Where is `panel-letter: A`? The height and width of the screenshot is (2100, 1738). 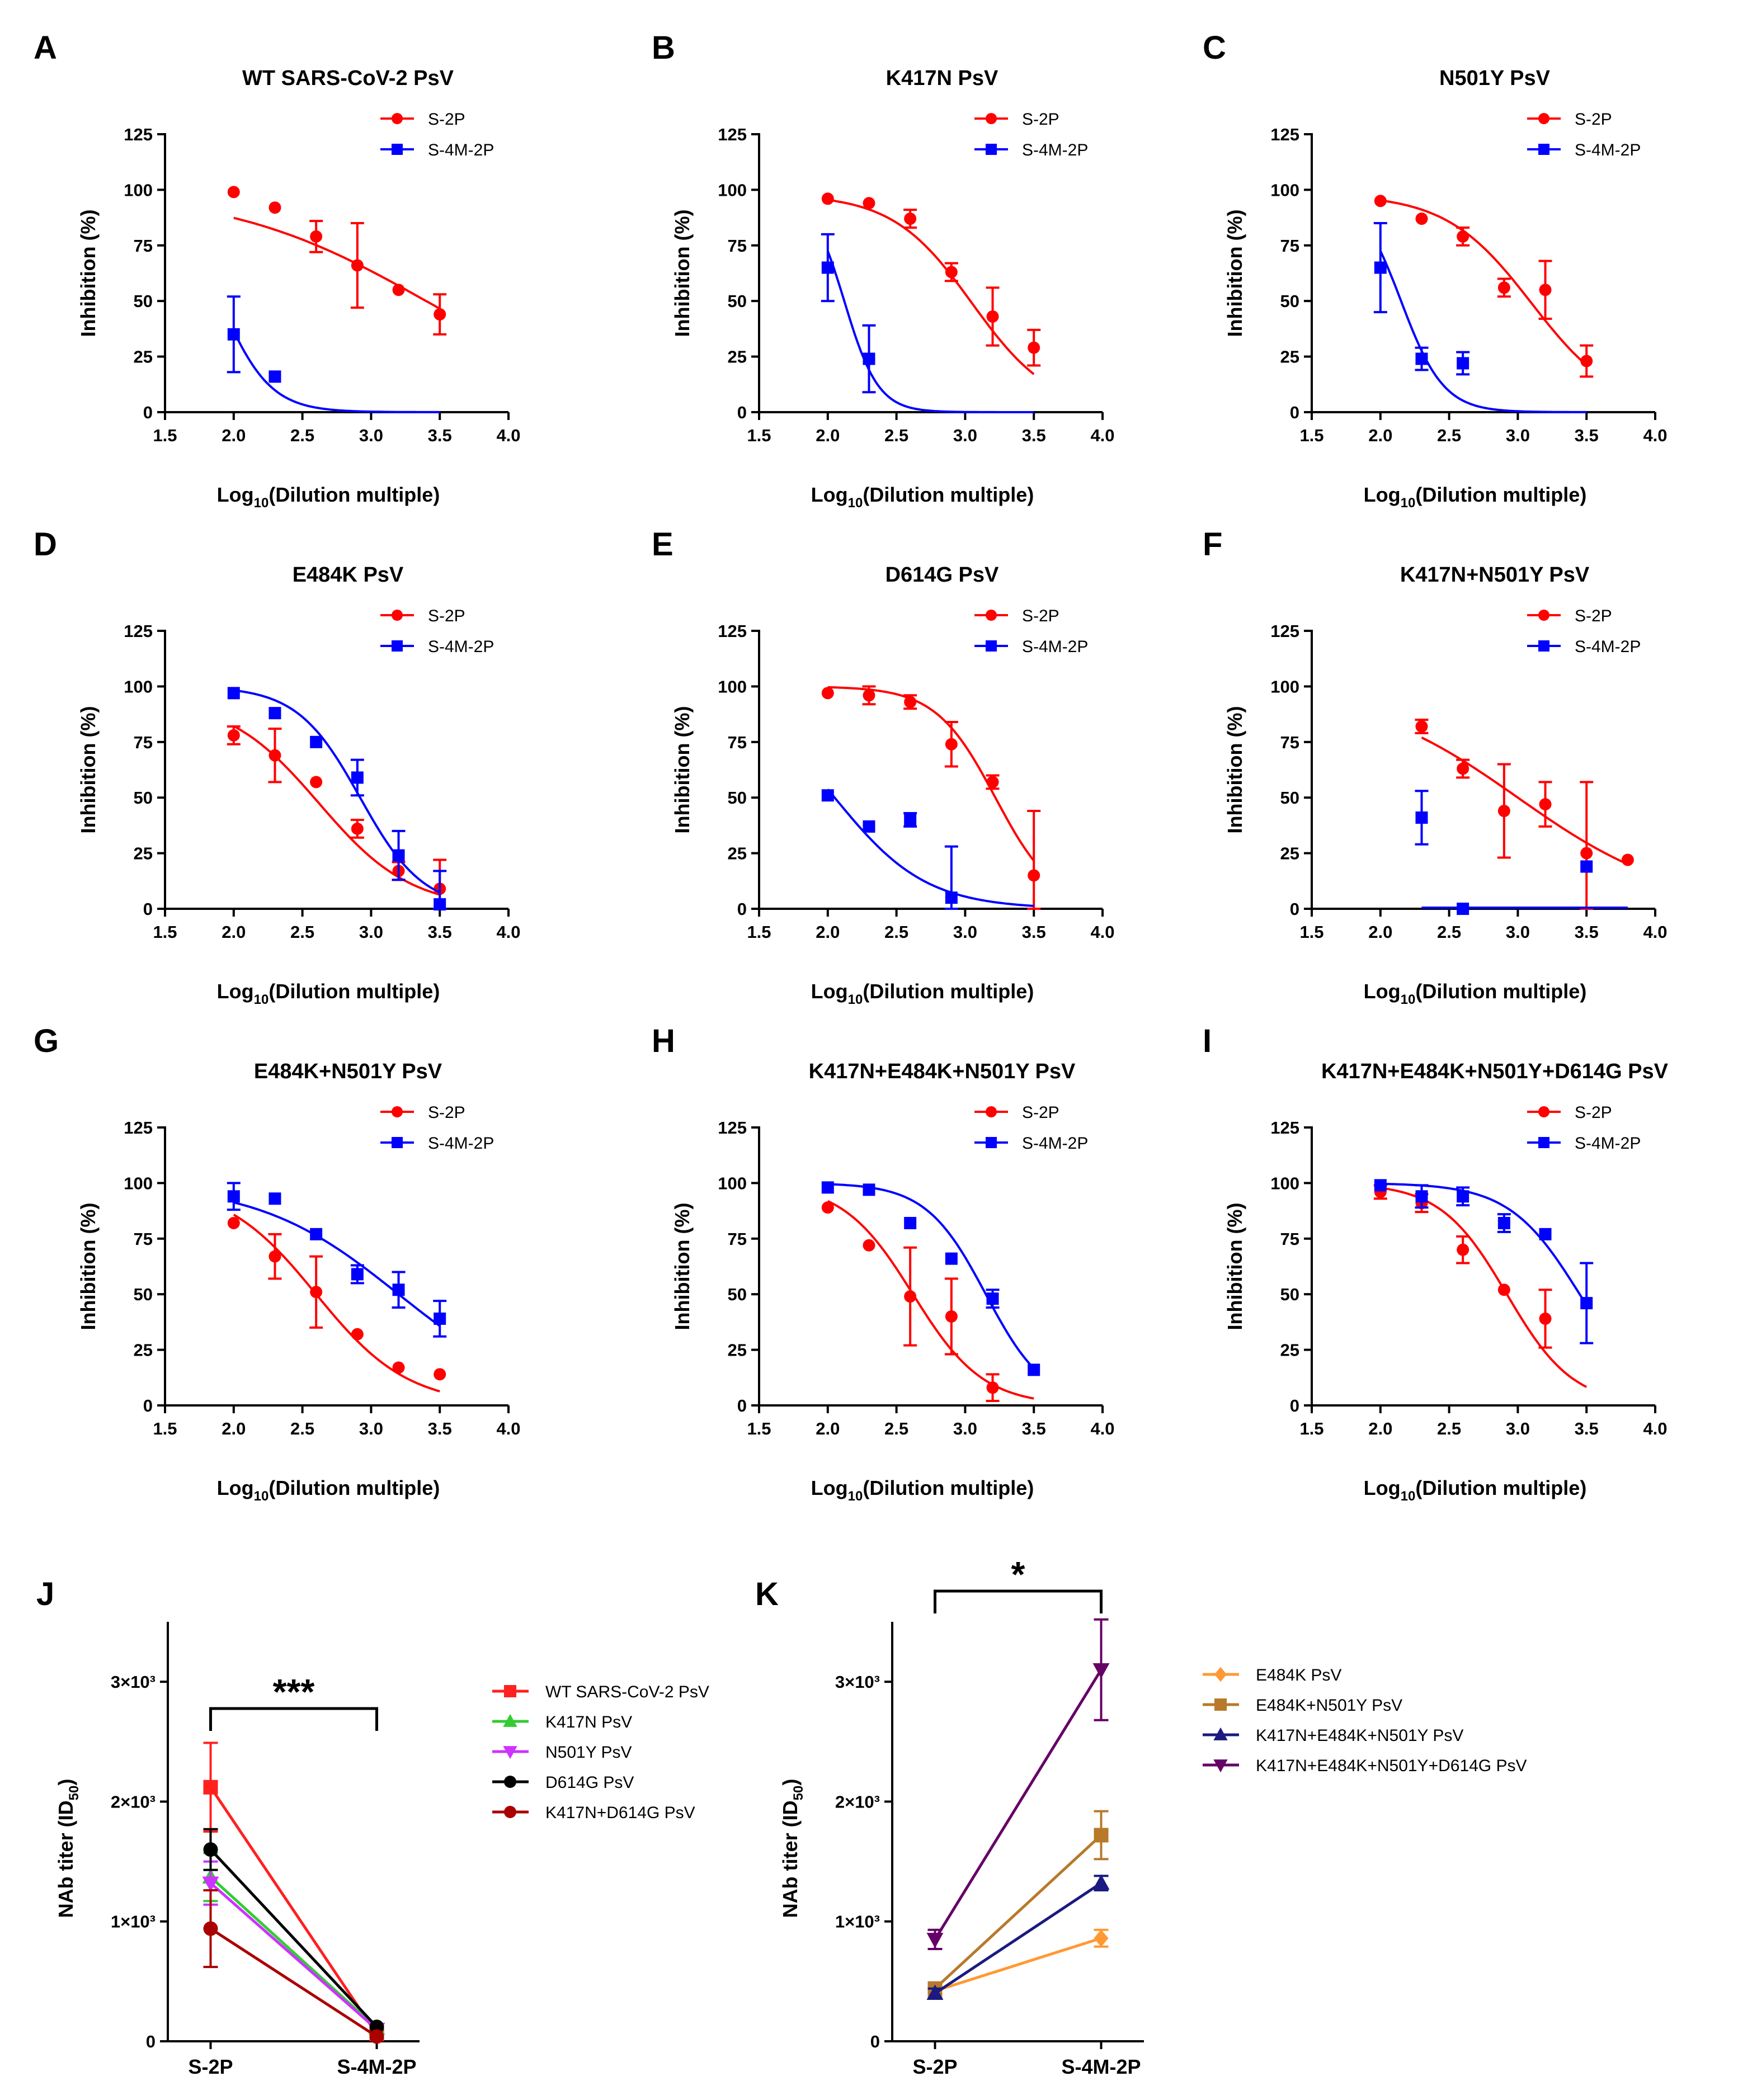 panel-letter: A is located at coordinates (45, 48).